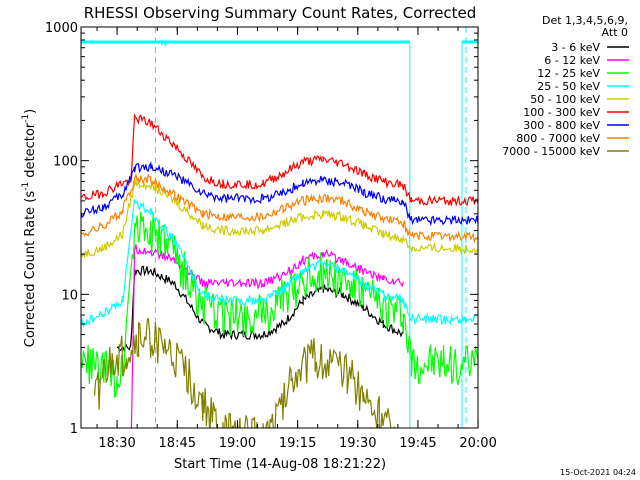  What do you see at coordinates (585, 20) in the screenshot?
I see `legend-header-0: Det 1,3,4,5,6,9,` at bounding box center [585, 20].